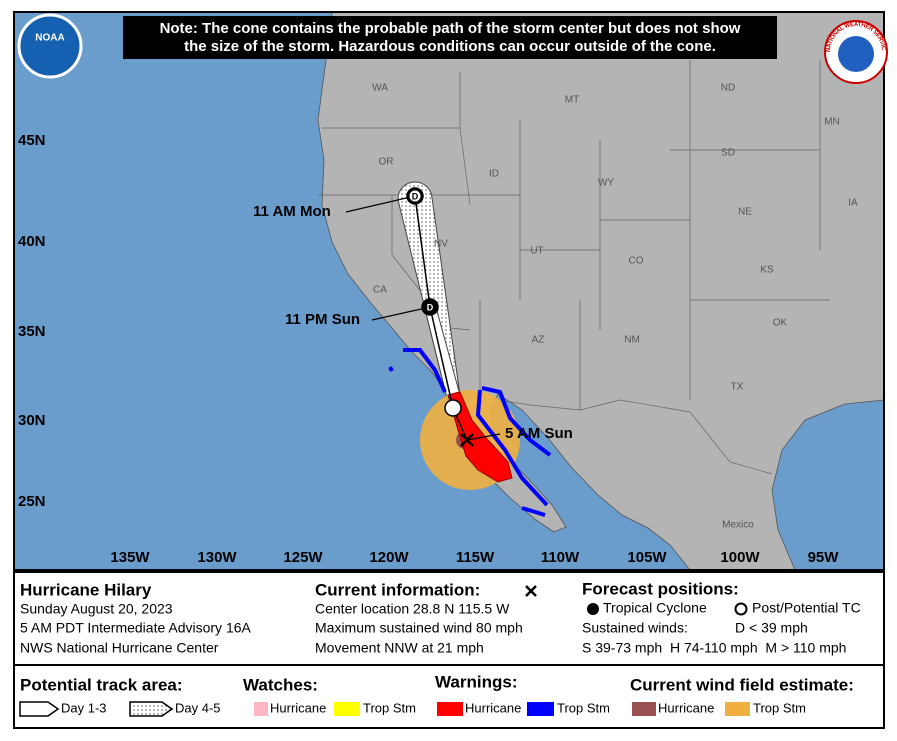 The image size is (897, 741). What do you see at coordinates (476, 681) in the screenshot?
I see `legend-title: Warnings:` at bounding box center [476, 681].